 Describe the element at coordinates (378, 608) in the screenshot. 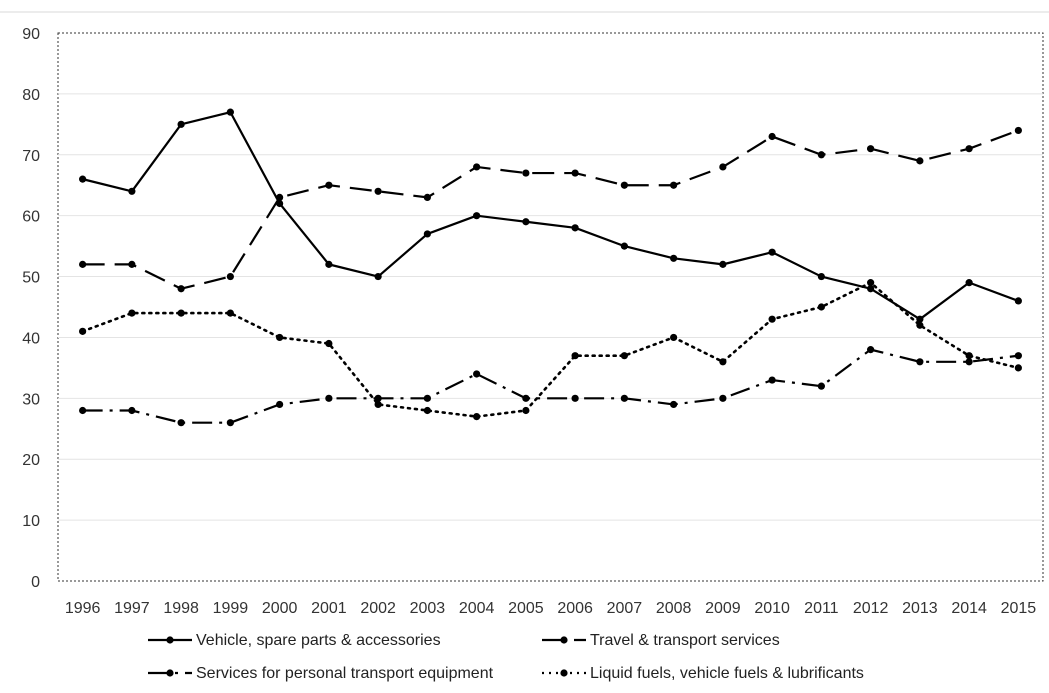

I see `x-tick-label: 2002` at that location.